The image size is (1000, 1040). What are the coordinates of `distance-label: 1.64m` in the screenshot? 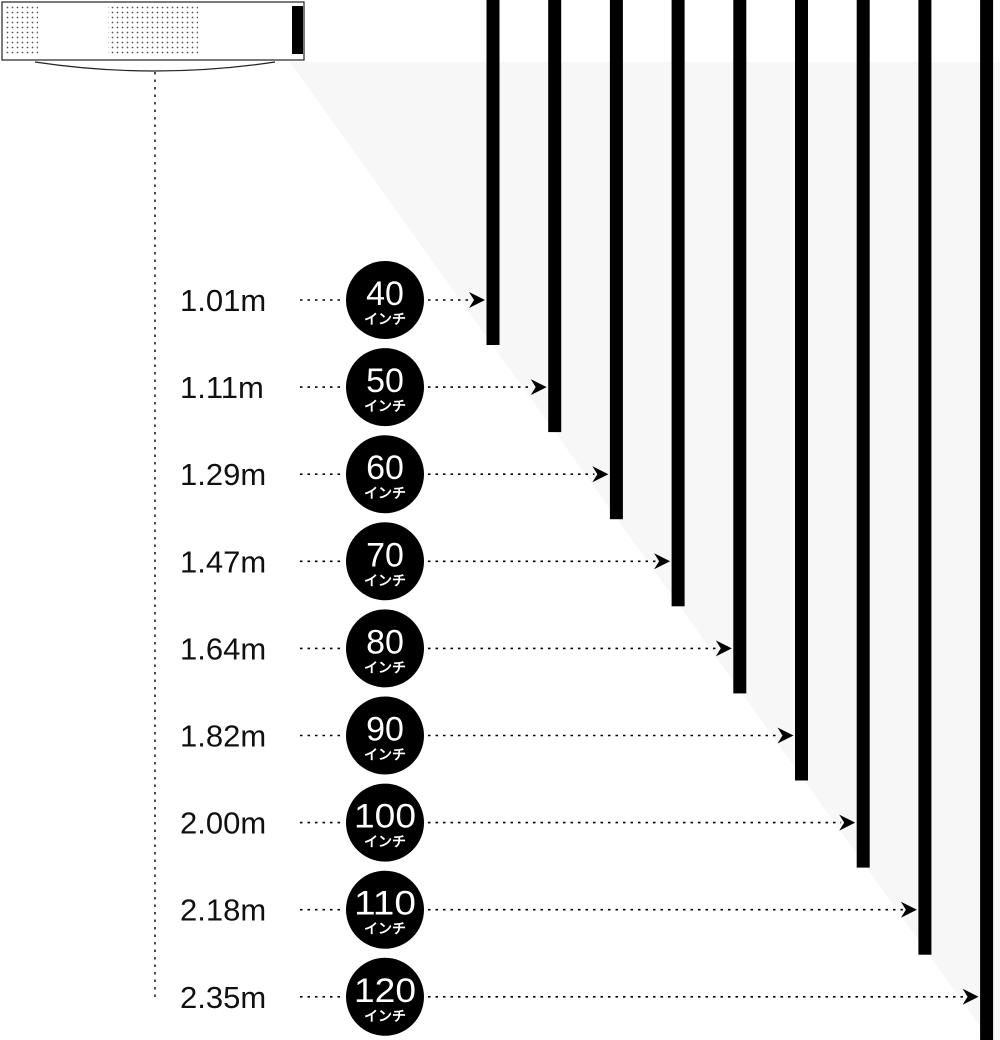 It's located at (223, 648).